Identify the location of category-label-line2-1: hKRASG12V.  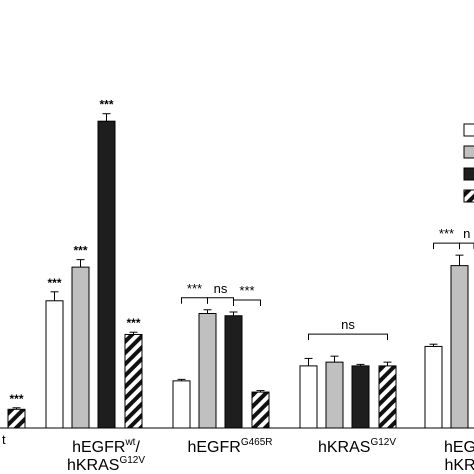
(106, 464).